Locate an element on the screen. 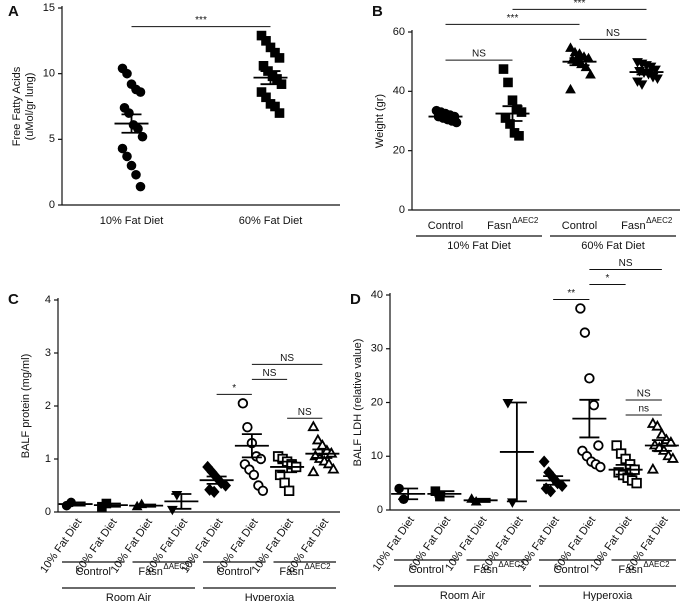 This screenshot has height=601, width=700. panel-label: B is located at coordinates (377, 11).